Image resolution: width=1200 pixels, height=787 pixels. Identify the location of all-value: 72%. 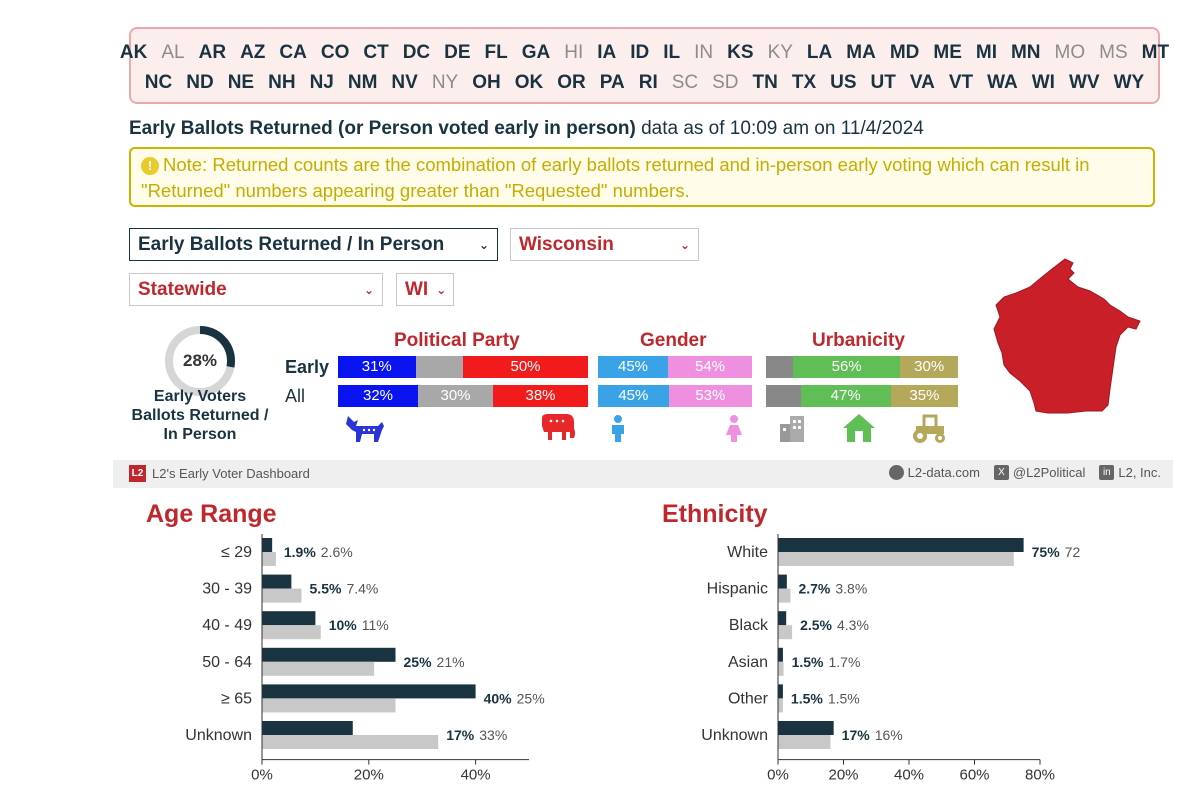
(1072, 552).